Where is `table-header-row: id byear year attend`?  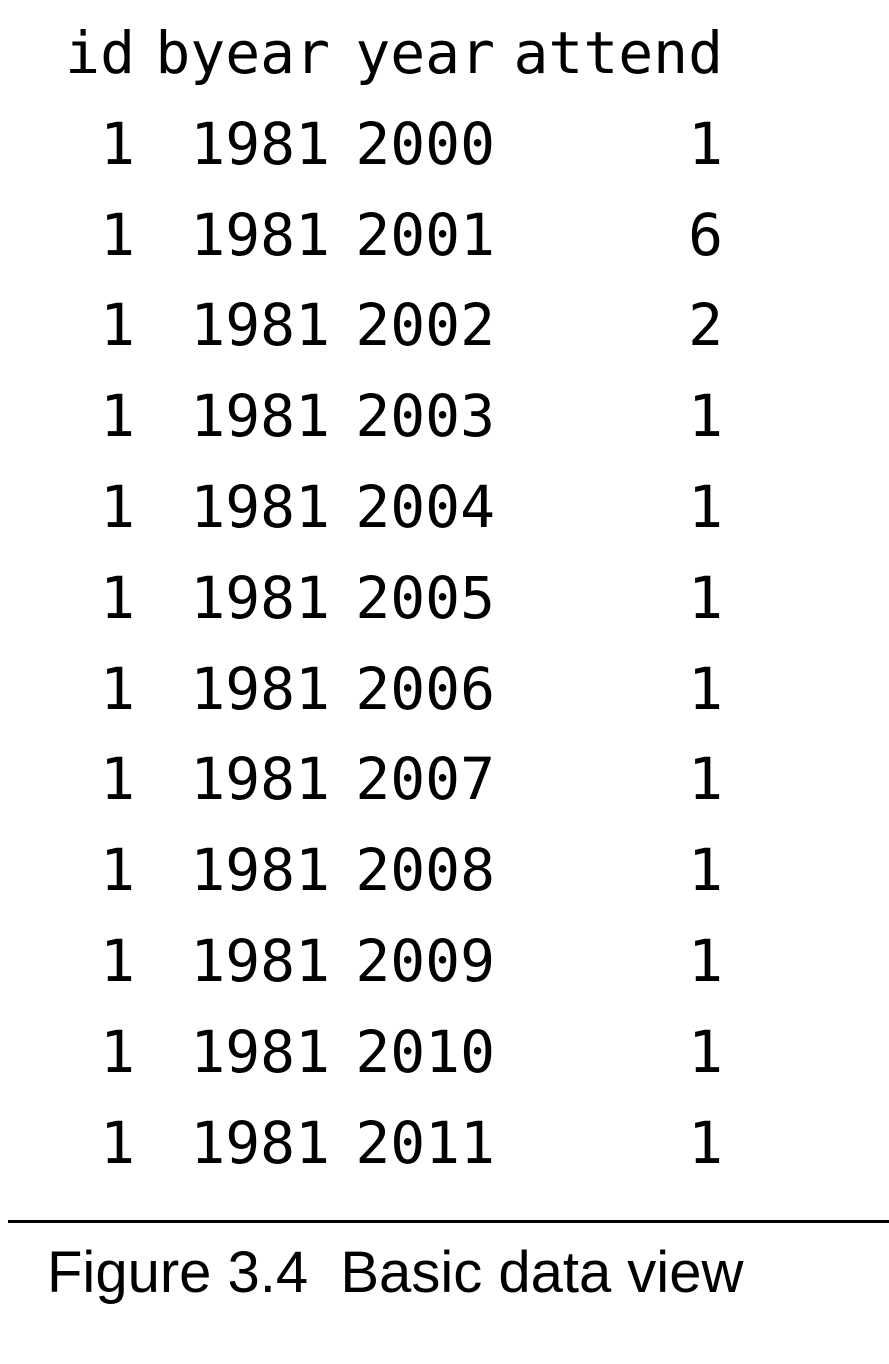
table-header-row: id byear year attend is located at coordinates (380, 53).